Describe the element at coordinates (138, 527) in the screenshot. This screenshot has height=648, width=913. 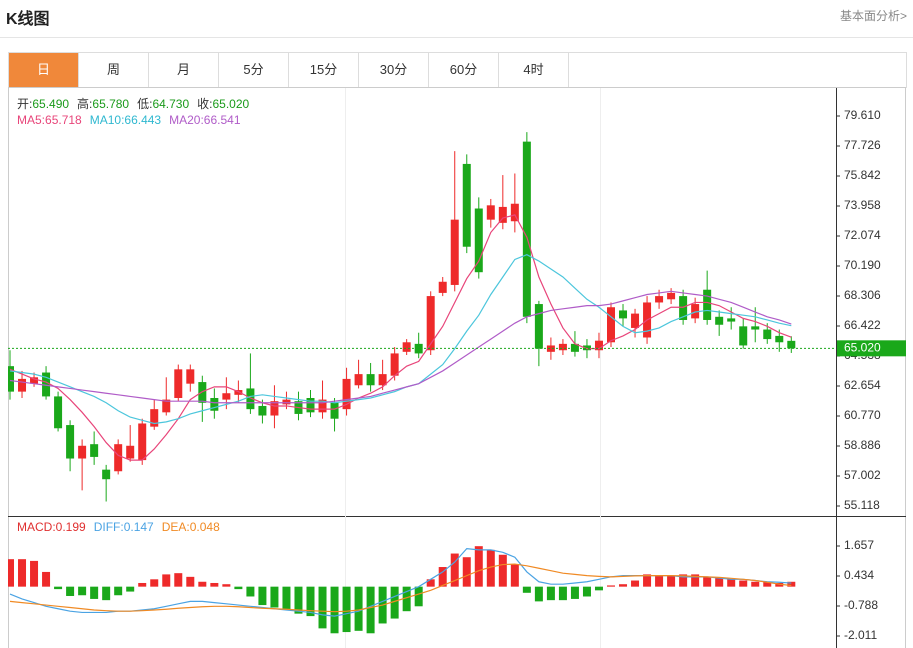
I see `readout-value: 0.147` at that location.